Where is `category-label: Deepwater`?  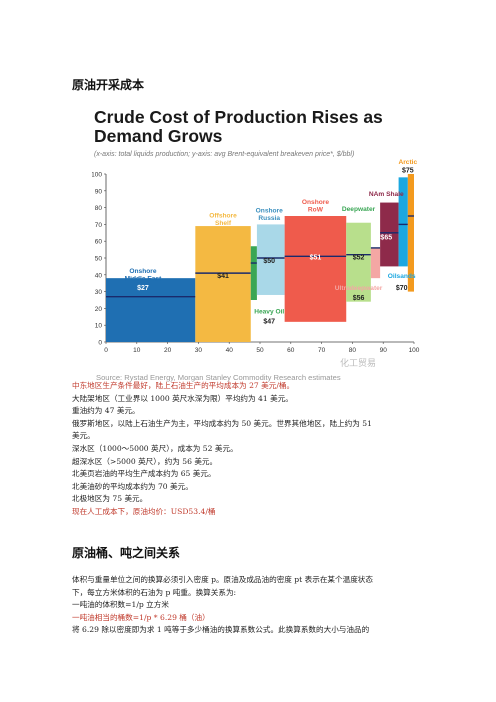
category-label: Deepwater is located at coordinates (359, 209).